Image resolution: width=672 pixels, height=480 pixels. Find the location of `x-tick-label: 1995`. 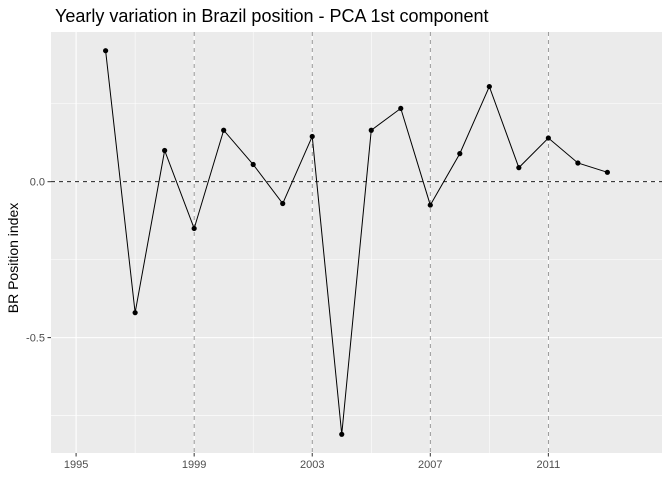

x-tick-label: 1995 is located at coordinates (76, 465).